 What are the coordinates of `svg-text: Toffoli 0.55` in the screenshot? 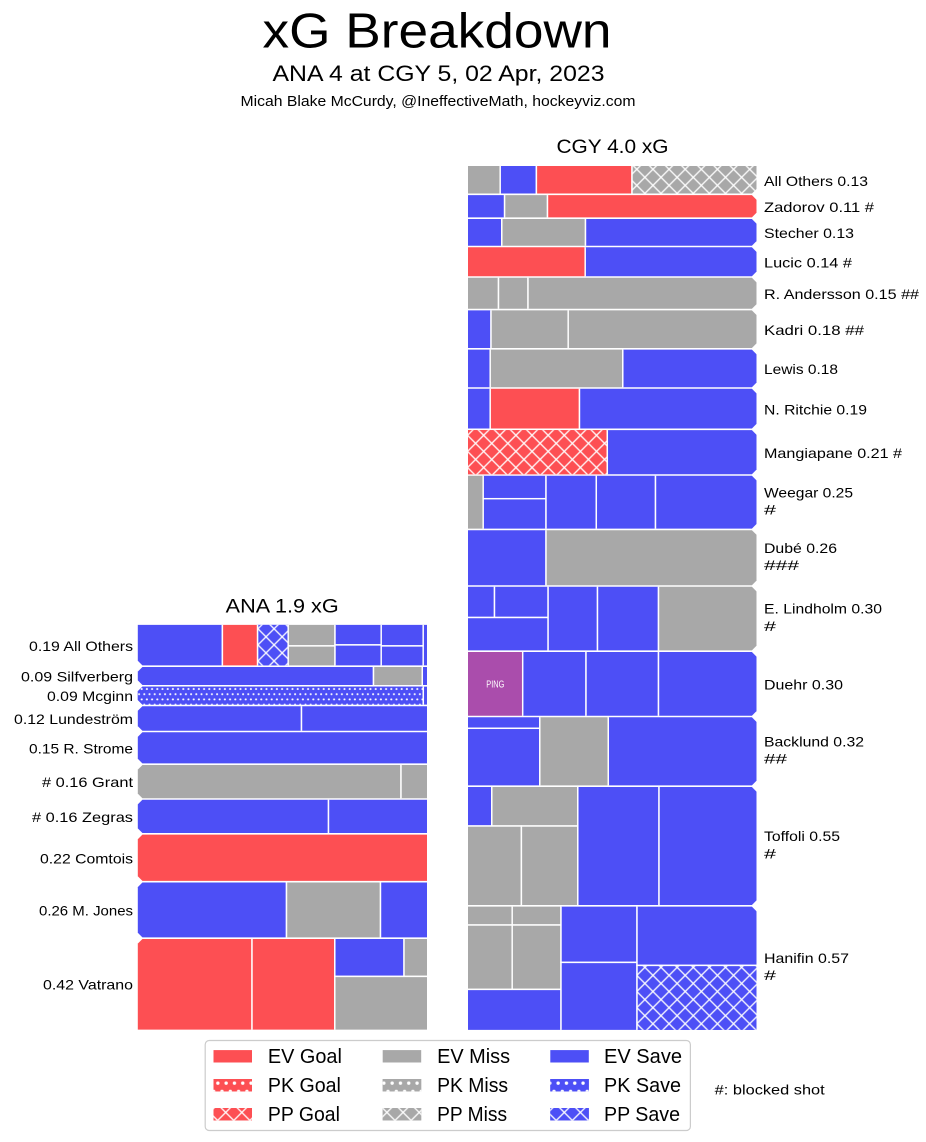 It's located at (802, 836).